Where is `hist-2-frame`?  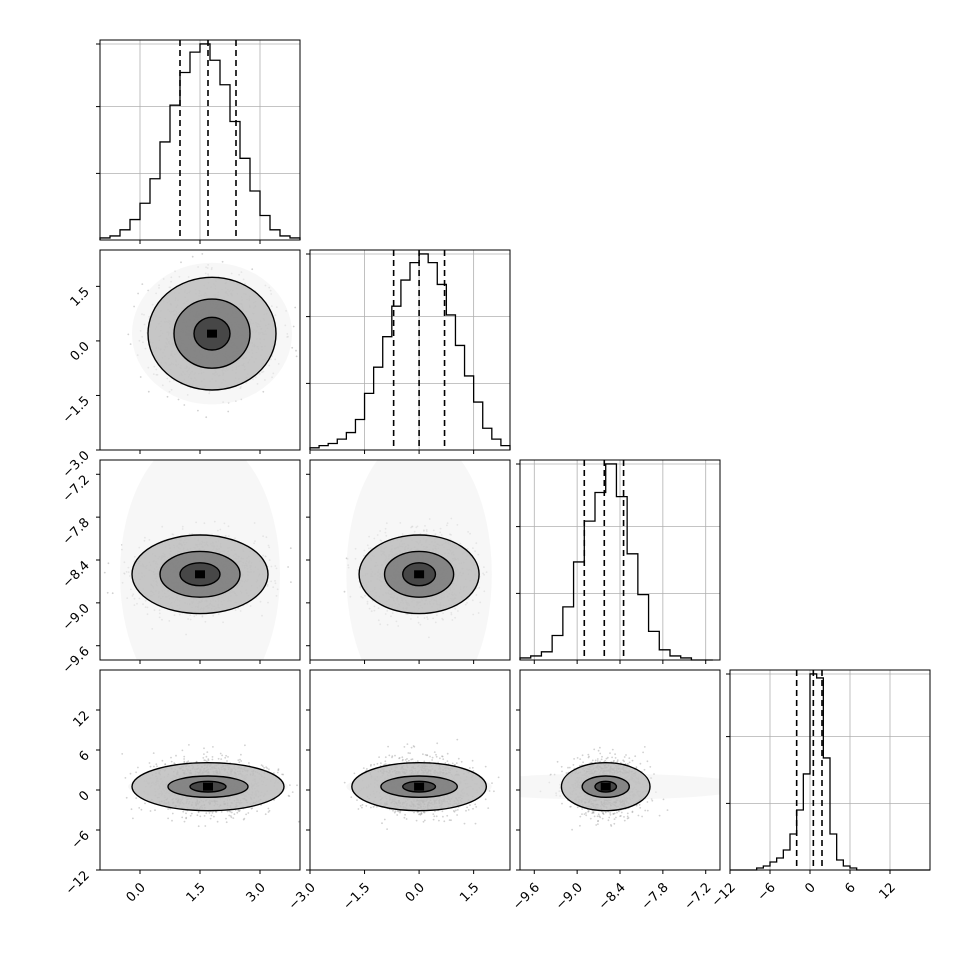
hist-2-frame is located at coordinates (620, 560).